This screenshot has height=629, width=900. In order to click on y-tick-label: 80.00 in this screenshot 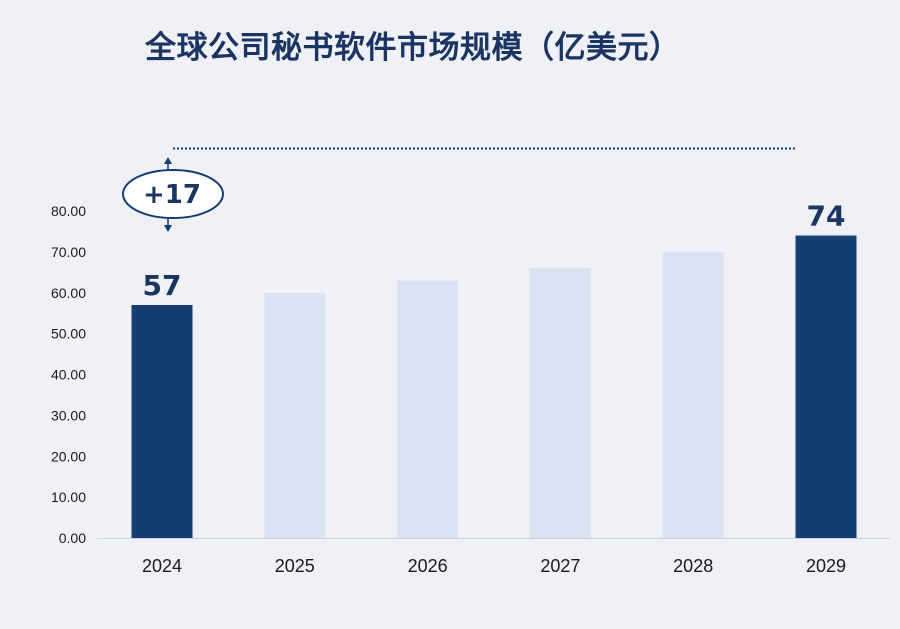, I will do `click(68, 211)`.